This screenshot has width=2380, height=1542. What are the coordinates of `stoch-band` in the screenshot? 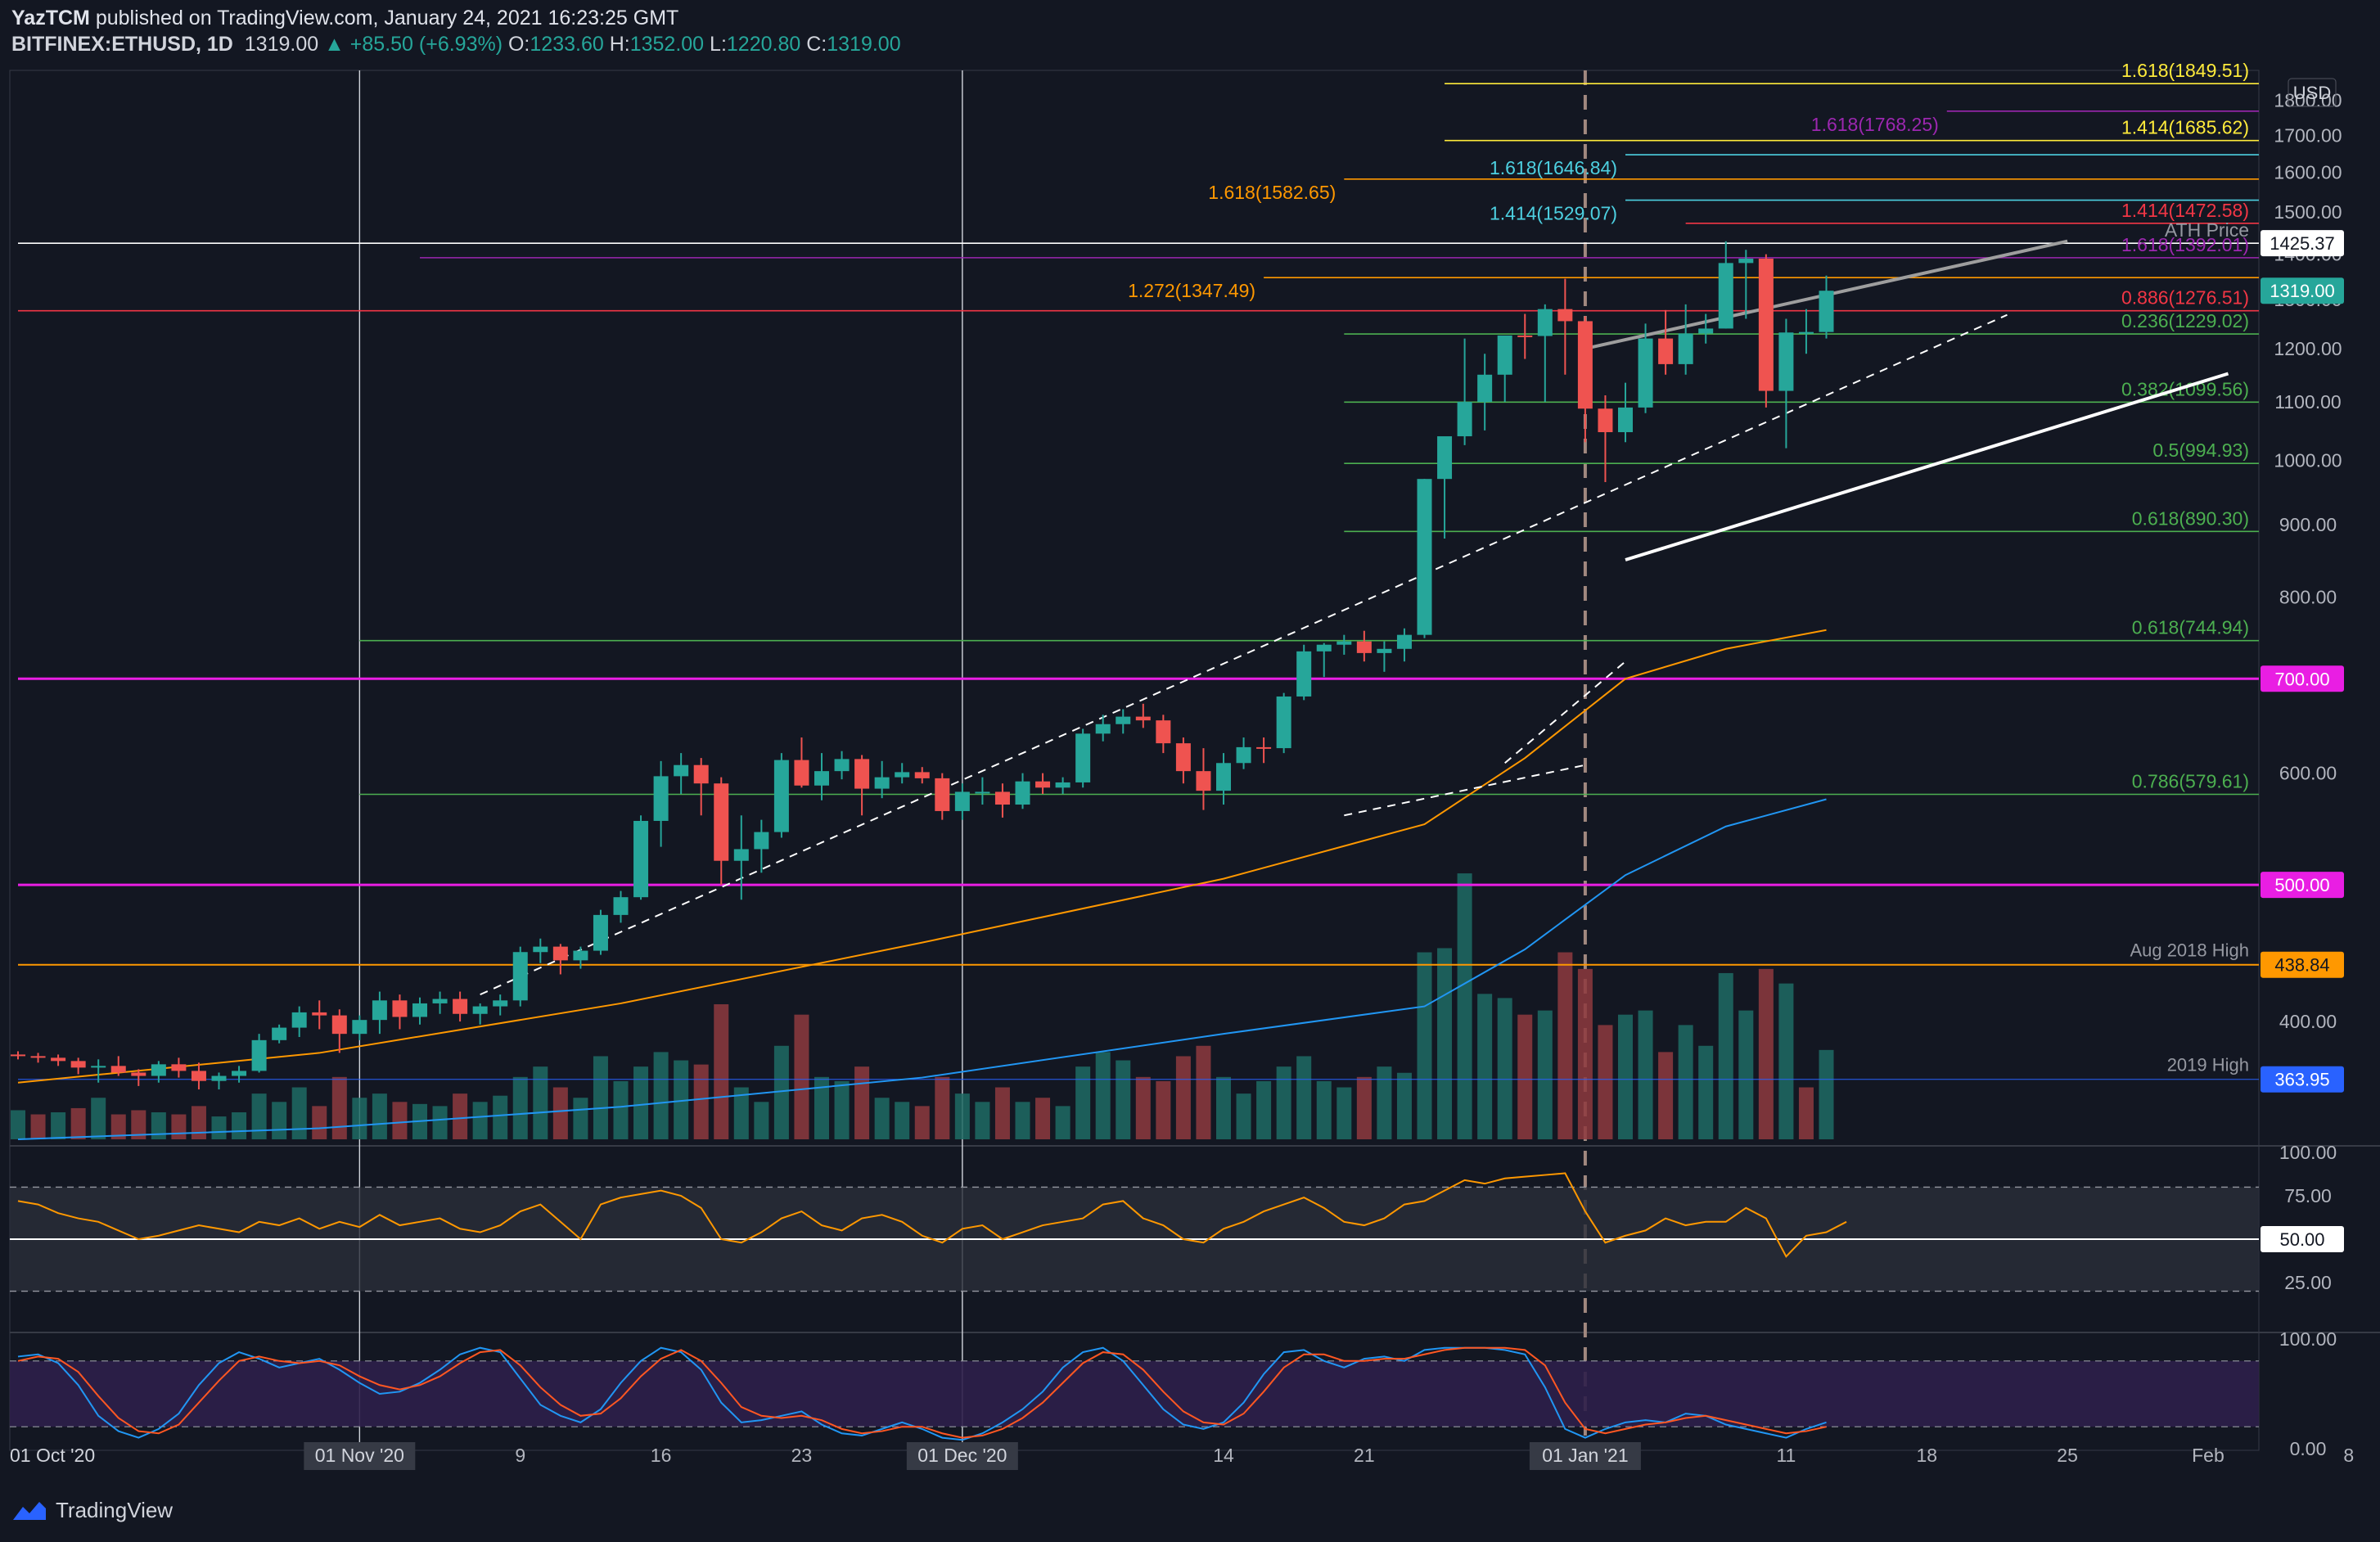 It's located at (1134, 1394).